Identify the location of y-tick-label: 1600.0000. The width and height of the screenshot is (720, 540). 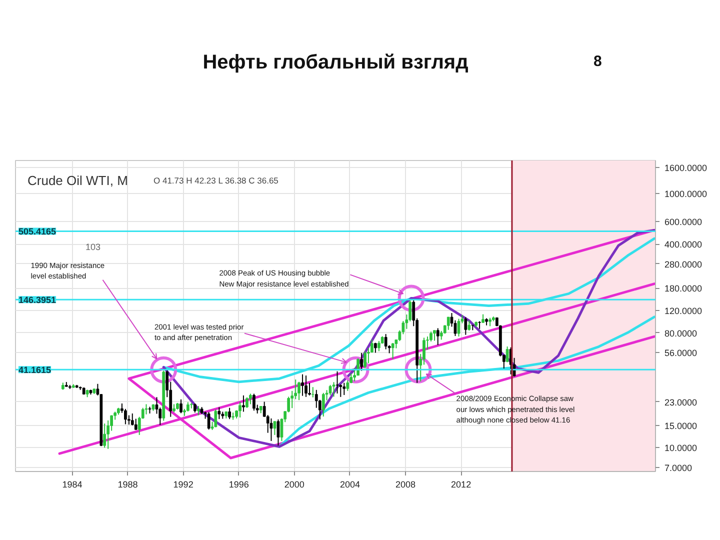
(686, 168).